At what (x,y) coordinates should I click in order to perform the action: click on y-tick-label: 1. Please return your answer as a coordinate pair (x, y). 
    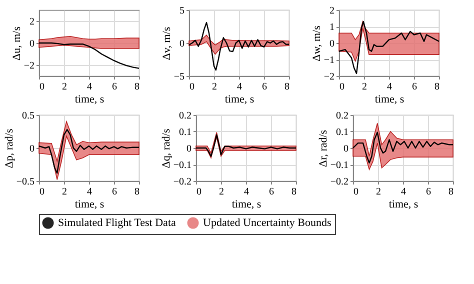
    Looking at the image, I should click on (332, 27).